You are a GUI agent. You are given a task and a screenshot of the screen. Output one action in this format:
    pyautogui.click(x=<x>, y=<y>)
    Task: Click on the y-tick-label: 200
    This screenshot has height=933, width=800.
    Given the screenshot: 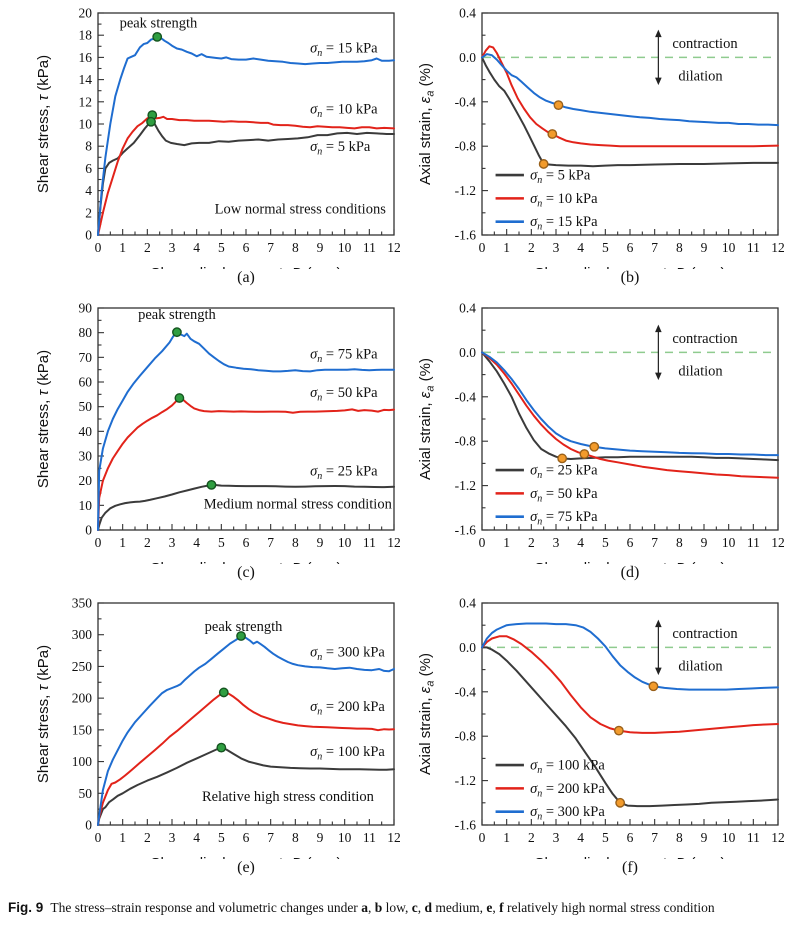 What is the action you would take?
    pyautogui.click(x=82, y=698)
    